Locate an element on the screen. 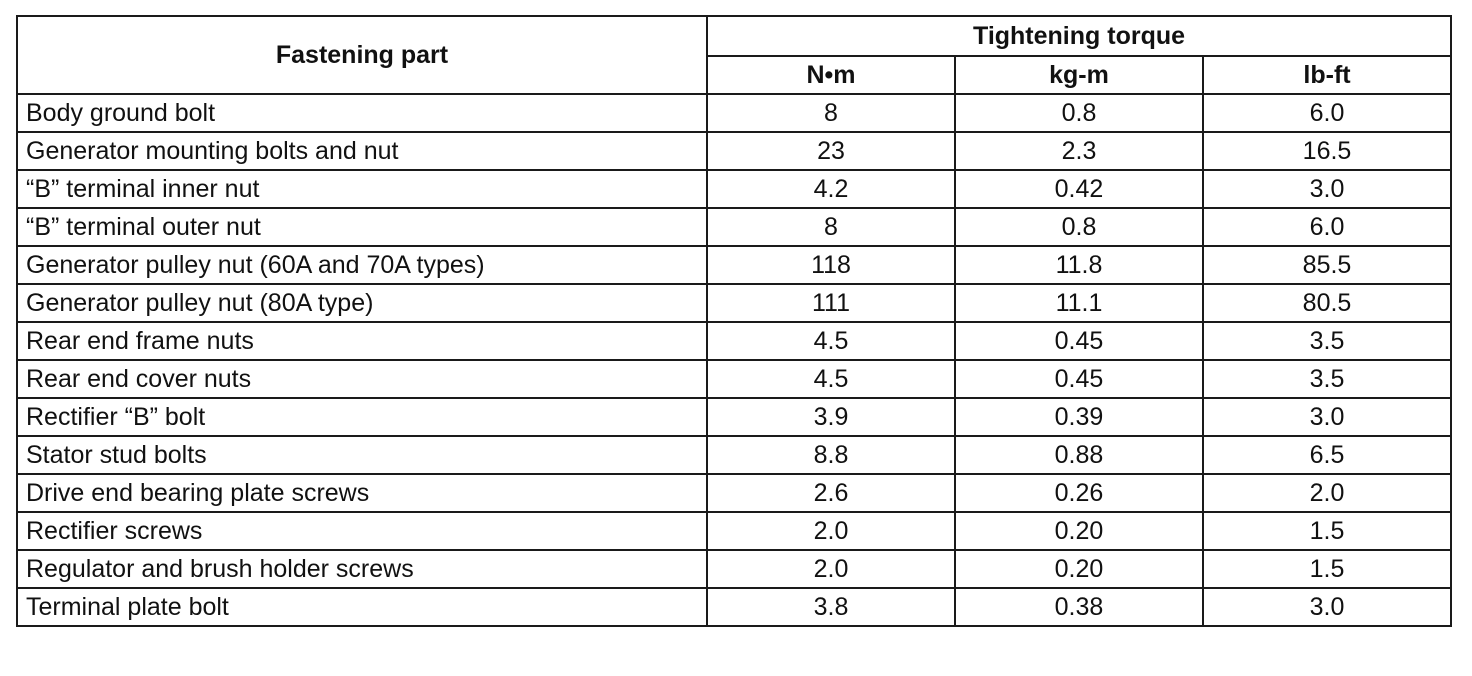 This screenshot has height=676, width=1472. cell-fastening-part: Drive end bearing plate screws is located at coordinates (362, 493).